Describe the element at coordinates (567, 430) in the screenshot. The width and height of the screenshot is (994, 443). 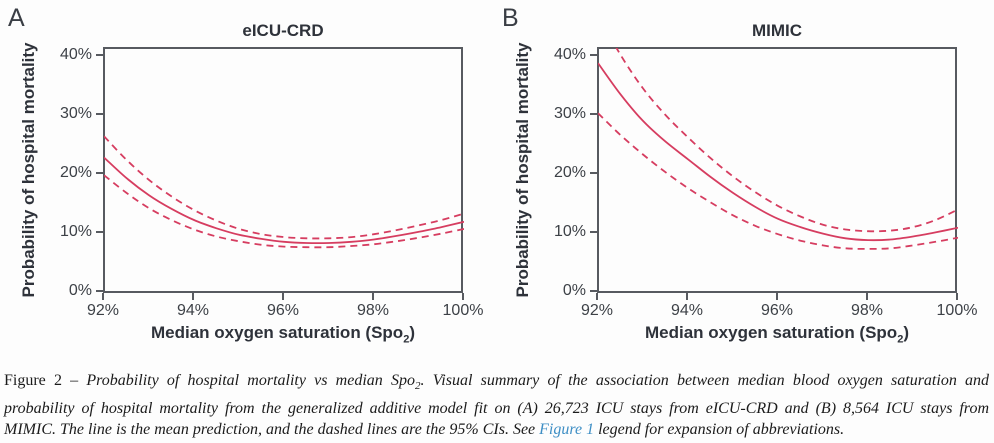
I see `figure-1-link: Figure 1` at that location.